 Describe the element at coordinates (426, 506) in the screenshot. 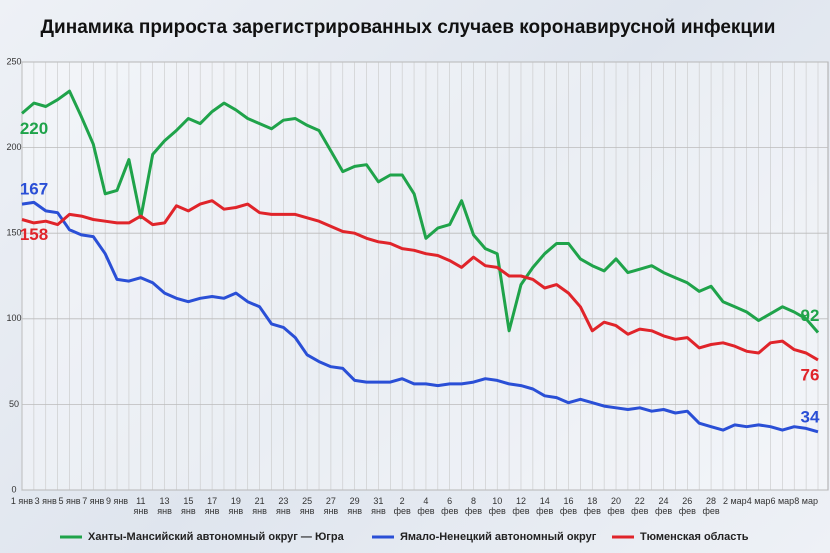

I see `x-tick-label: 4 фев` at that location.